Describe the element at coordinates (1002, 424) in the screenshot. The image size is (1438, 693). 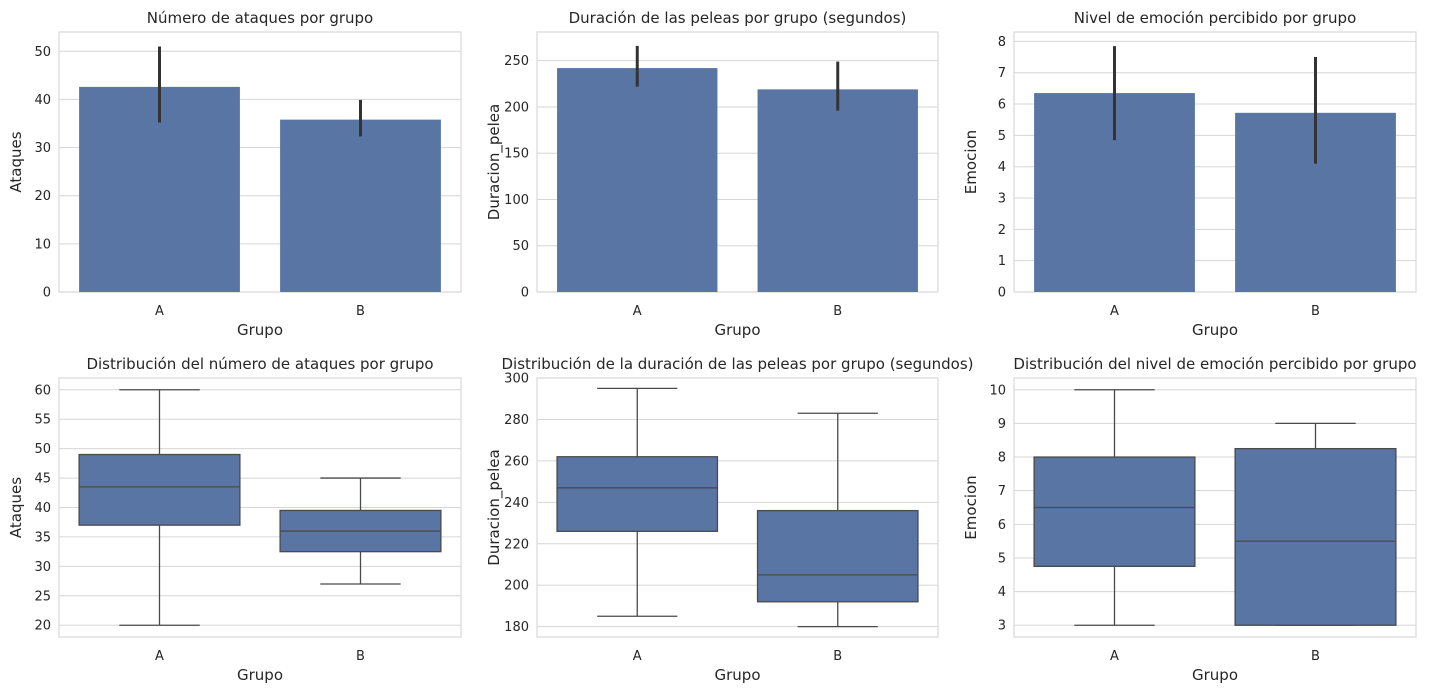
I see `y-tick-label: 9` at that location.